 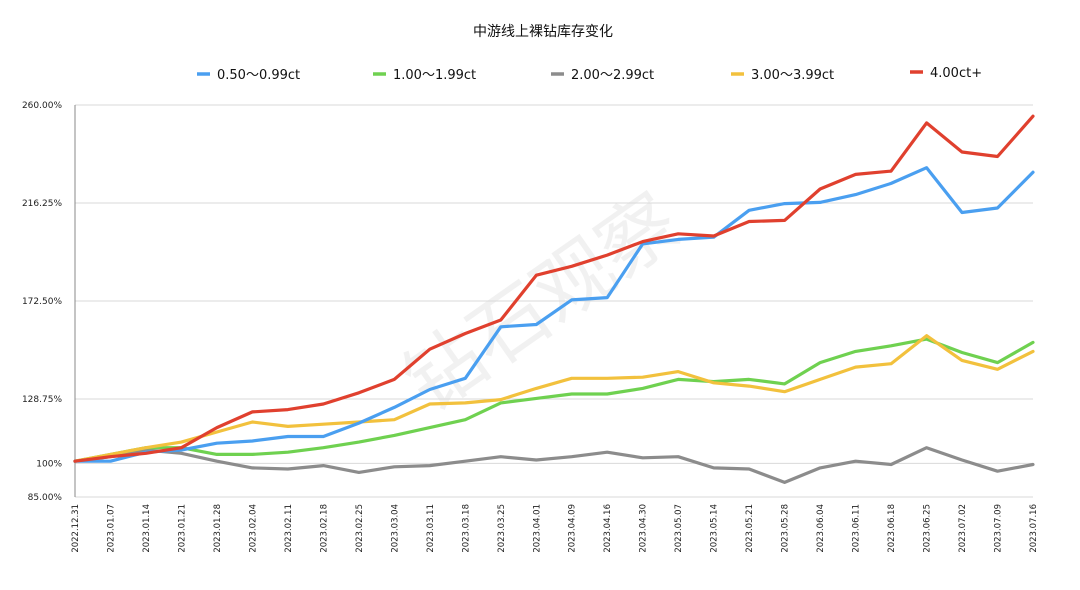 What do you see at coordinates (786, 528) in the screenshot?
I see `x-tick-label: 2023.05.28` at bounding box center [786, 528].